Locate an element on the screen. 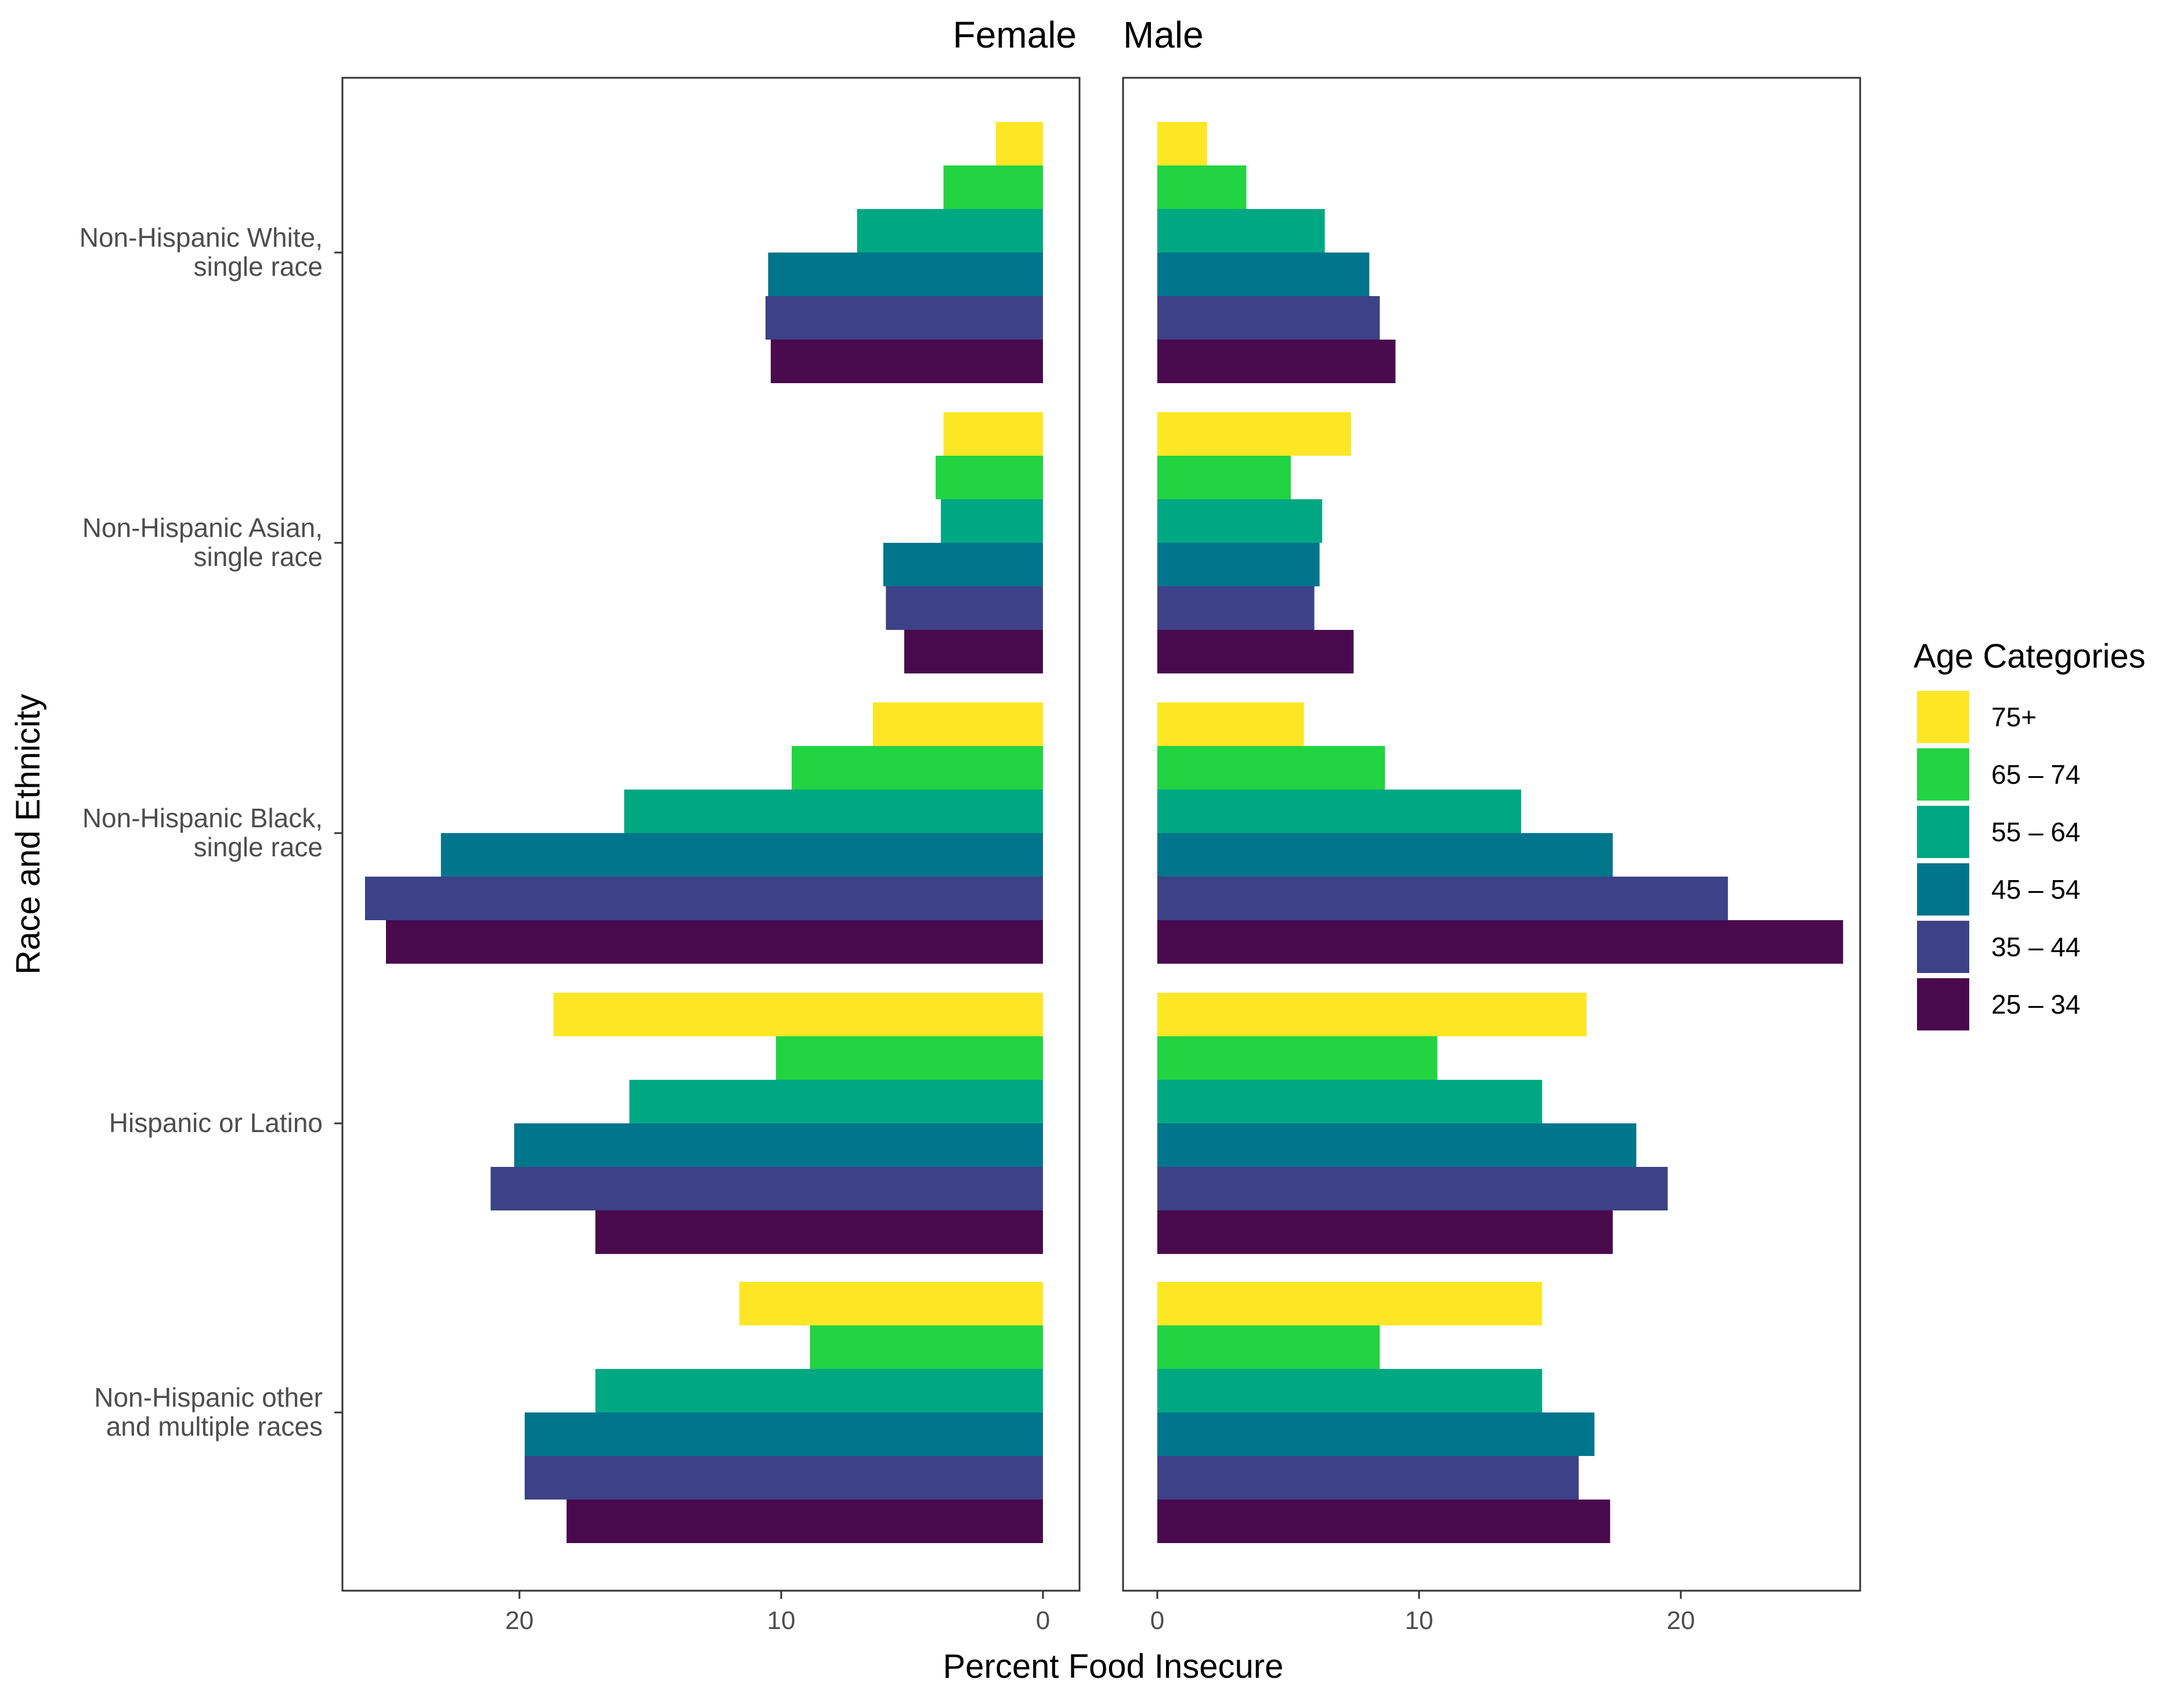 The height and width of the screenshot is (1701, 2184). legend-label: 55 – 64 is located at coordinates (2036, 832).